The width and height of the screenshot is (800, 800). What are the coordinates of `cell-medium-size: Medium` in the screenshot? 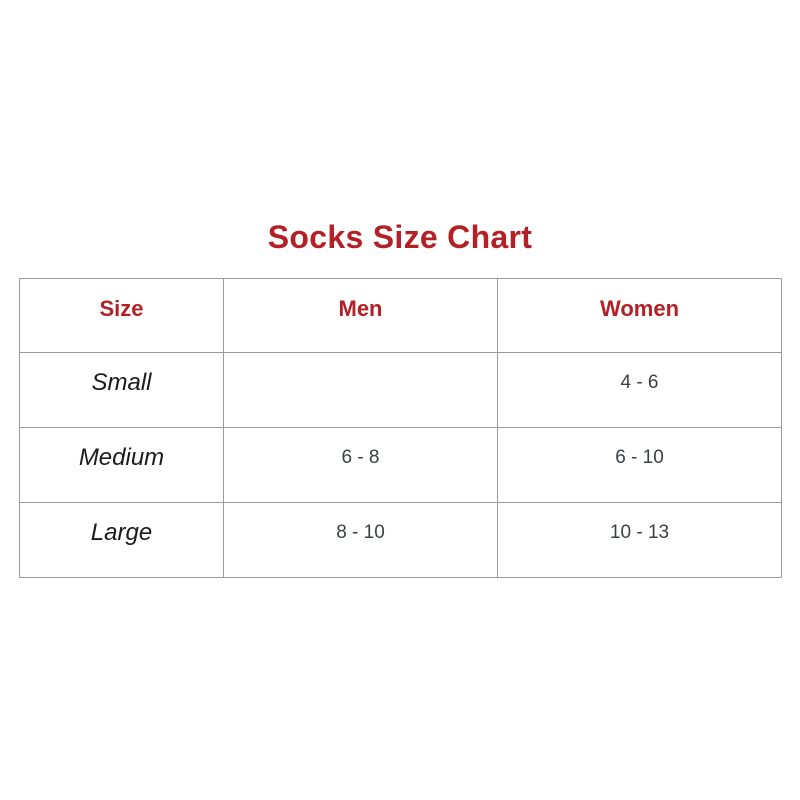 It's located at (121, 465).